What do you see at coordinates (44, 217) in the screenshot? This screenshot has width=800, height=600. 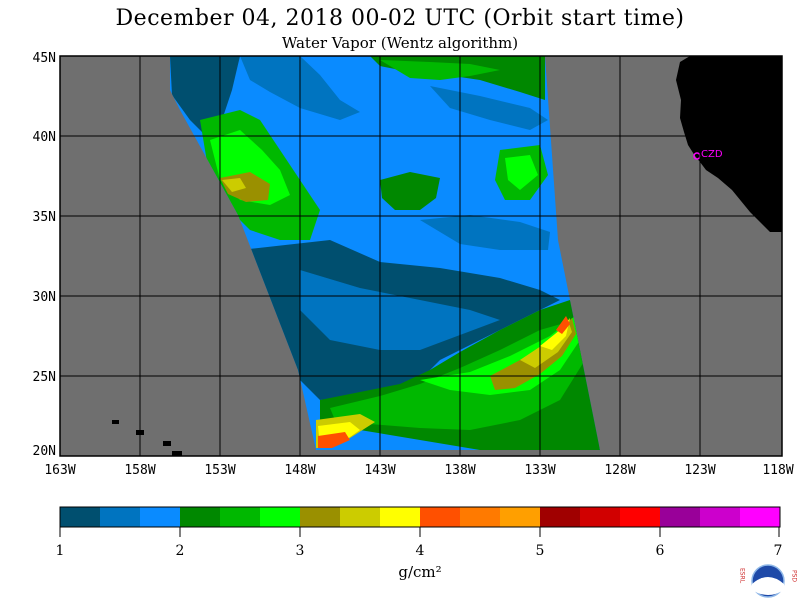 I see `lat-label-35n: 35N` at bounding box center [44, 217].